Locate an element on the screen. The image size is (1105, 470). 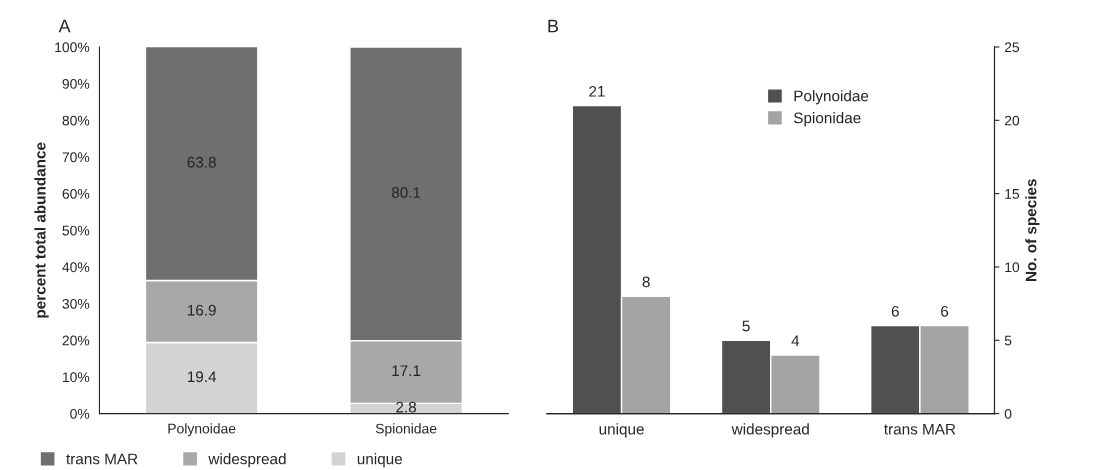
data-label: 8 is located at coordinates (646, 282).